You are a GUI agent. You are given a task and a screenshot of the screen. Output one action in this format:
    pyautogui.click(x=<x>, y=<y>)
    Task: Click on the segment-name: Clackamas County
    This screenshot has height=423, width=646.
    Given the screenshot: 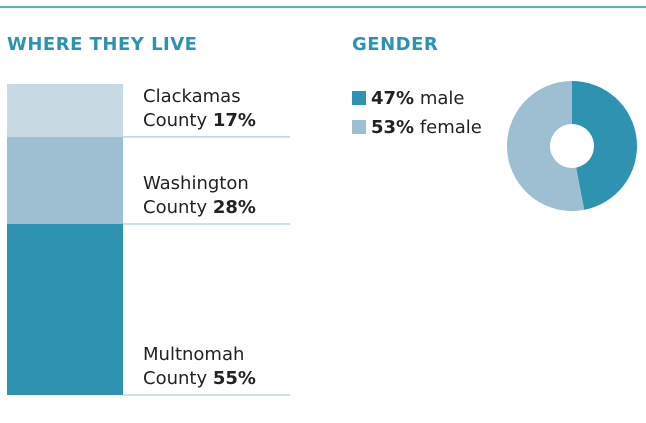 What is the action you would take?
    pyautogui.click(x=192, y=108)
    